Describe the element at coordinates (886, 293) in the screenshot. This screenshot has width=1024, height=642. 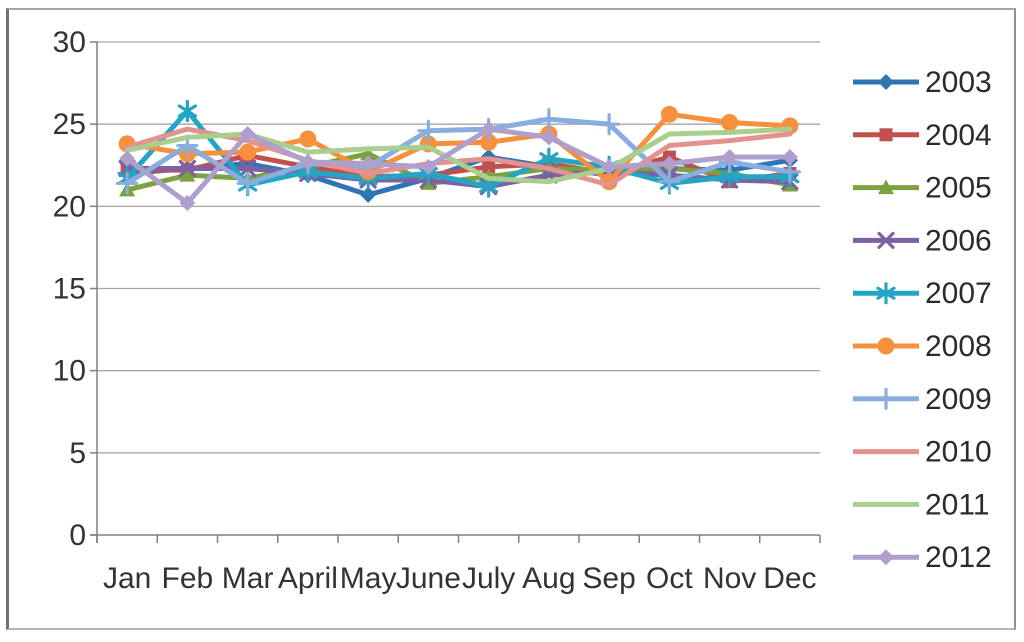
I see `legend-marker-2007` at that location.